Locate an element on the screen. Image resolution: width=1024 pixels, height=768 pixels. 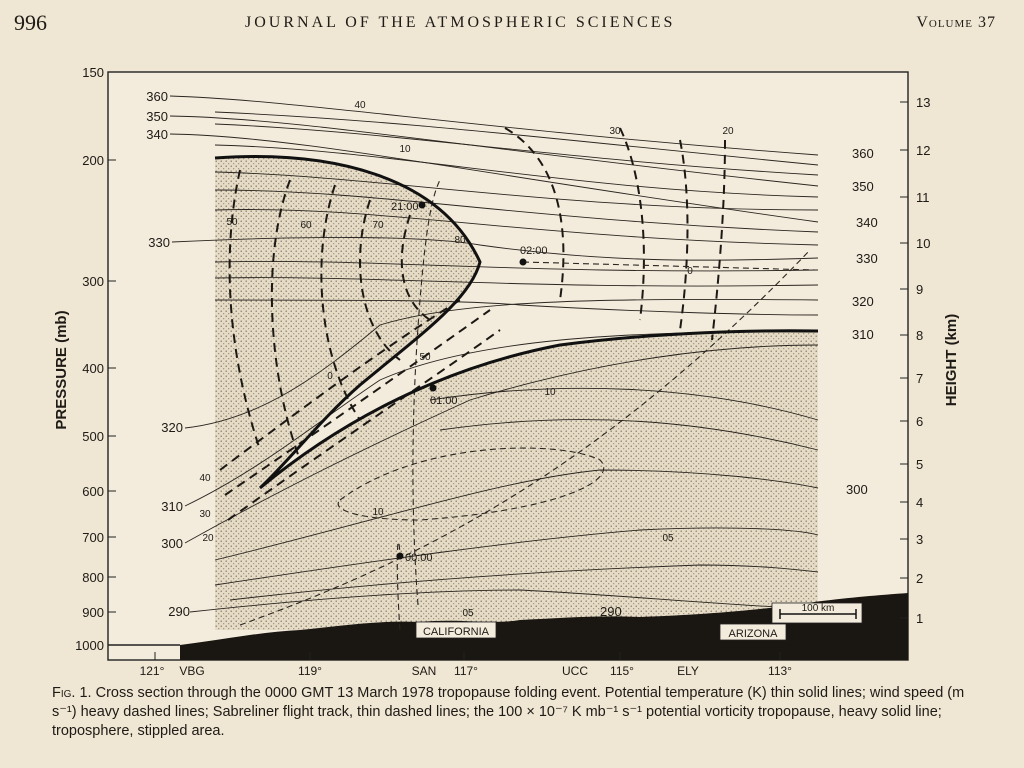
theta-label-350-left: 350 is located at coordinates (157, 116).